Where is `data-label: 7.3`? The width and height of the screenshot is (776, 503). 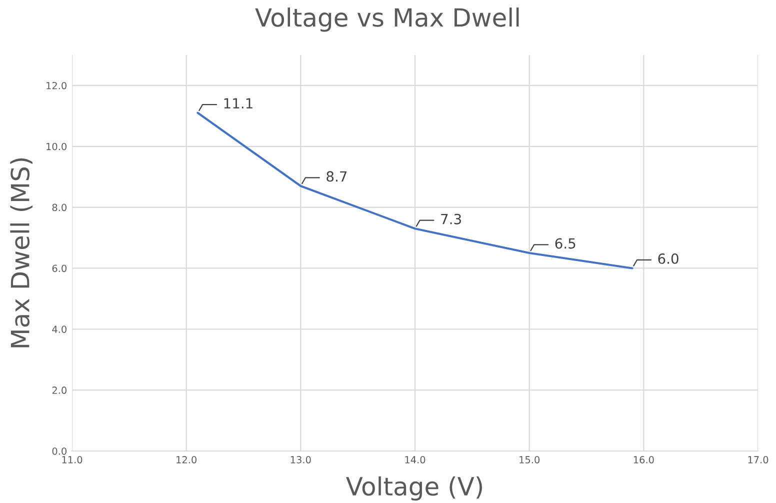
data-label: 7.3 is located at coordinates (451, 219).